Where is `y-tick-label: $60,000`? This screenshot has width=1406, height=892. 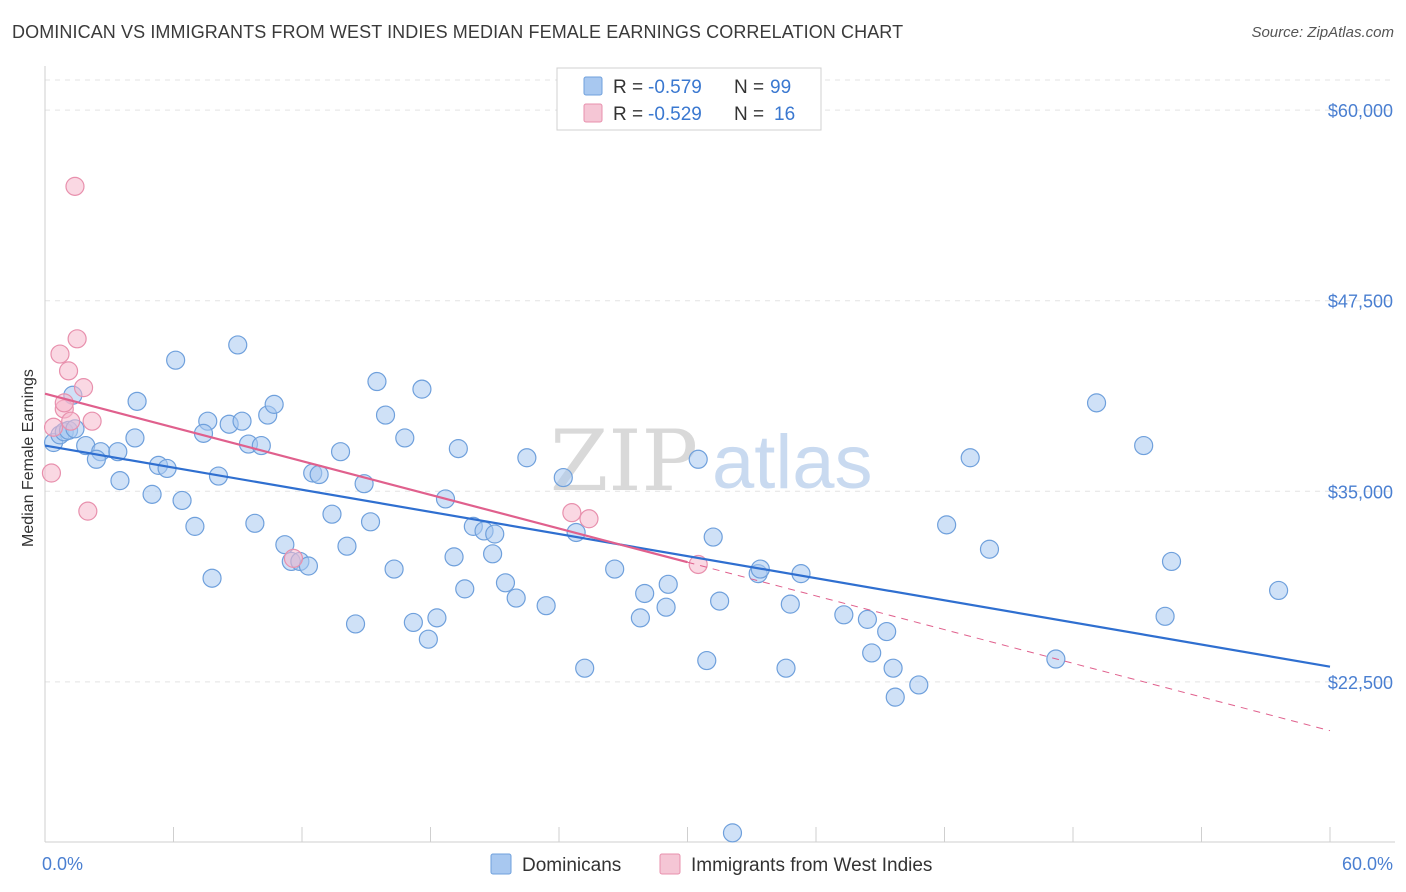 y-tick-label: $60,000 is located at coordinates (1360, 111).